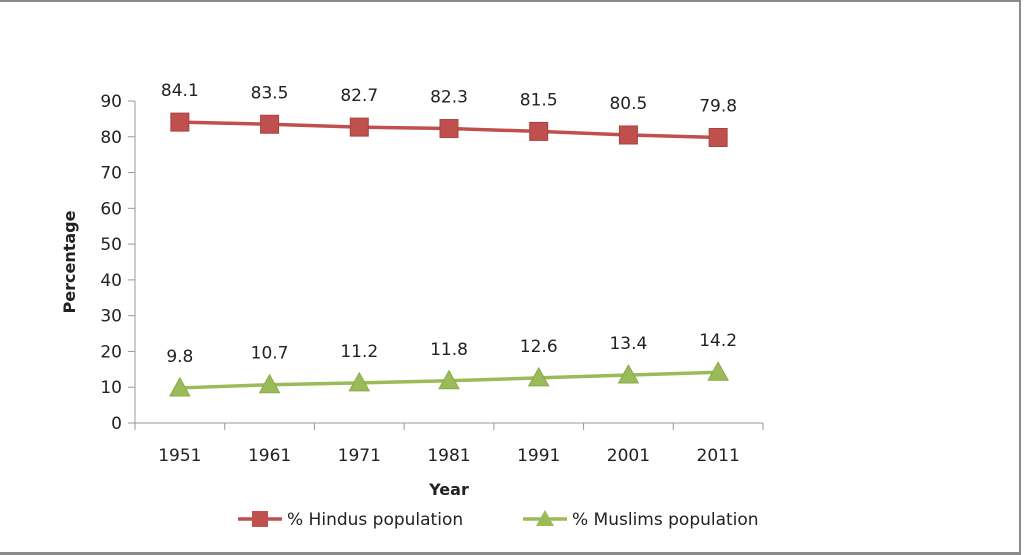 This screenshot has height=555, width=1024. I want to click on data-label: 10.7, so click(270, 354).